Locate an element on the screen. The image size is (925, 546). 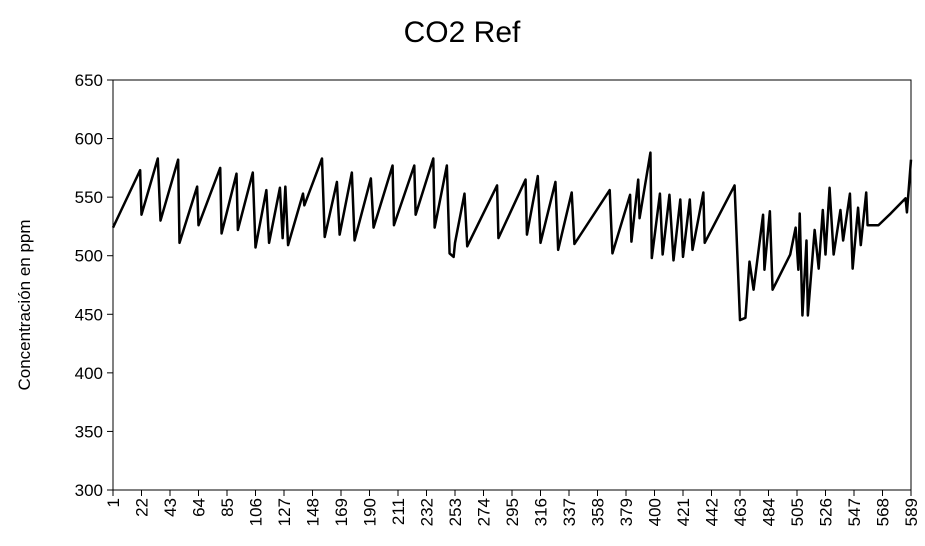
x-tick-label: 274 is located at coordinates (484, 512).